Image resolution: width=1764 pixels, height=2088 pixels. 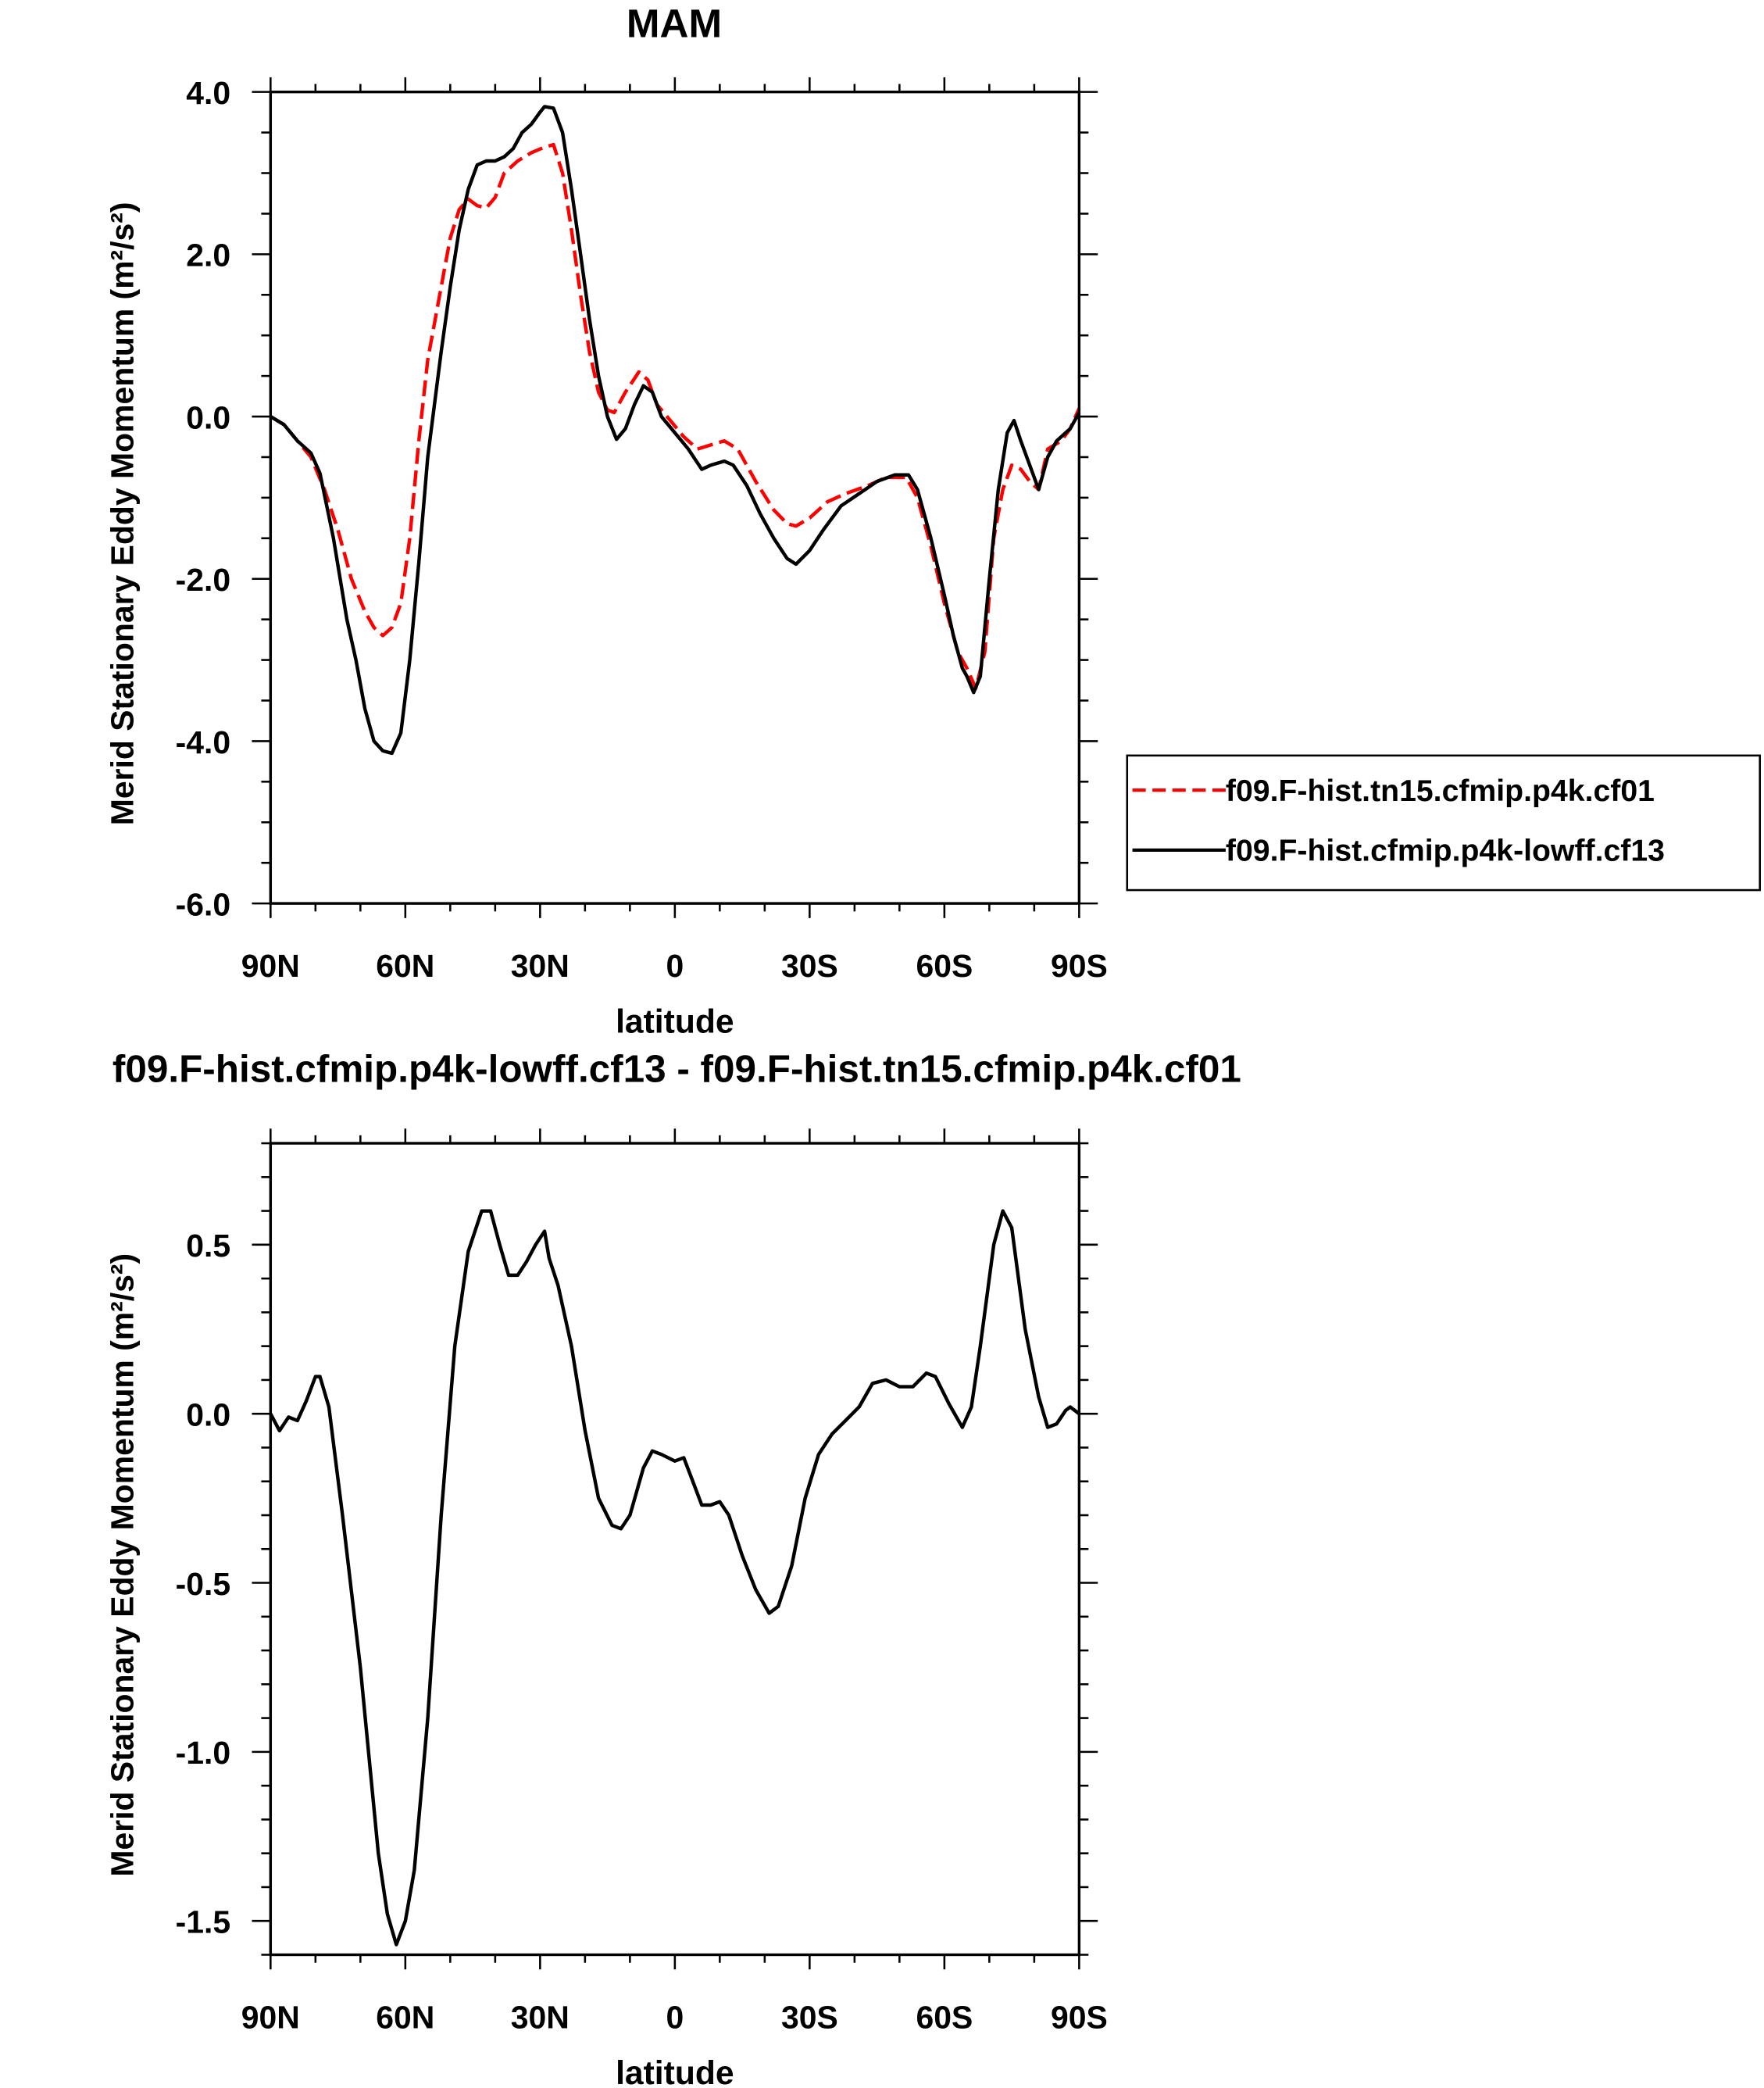 I want to click on y-tick-label: 0.5, so click(x=208, y=1246).